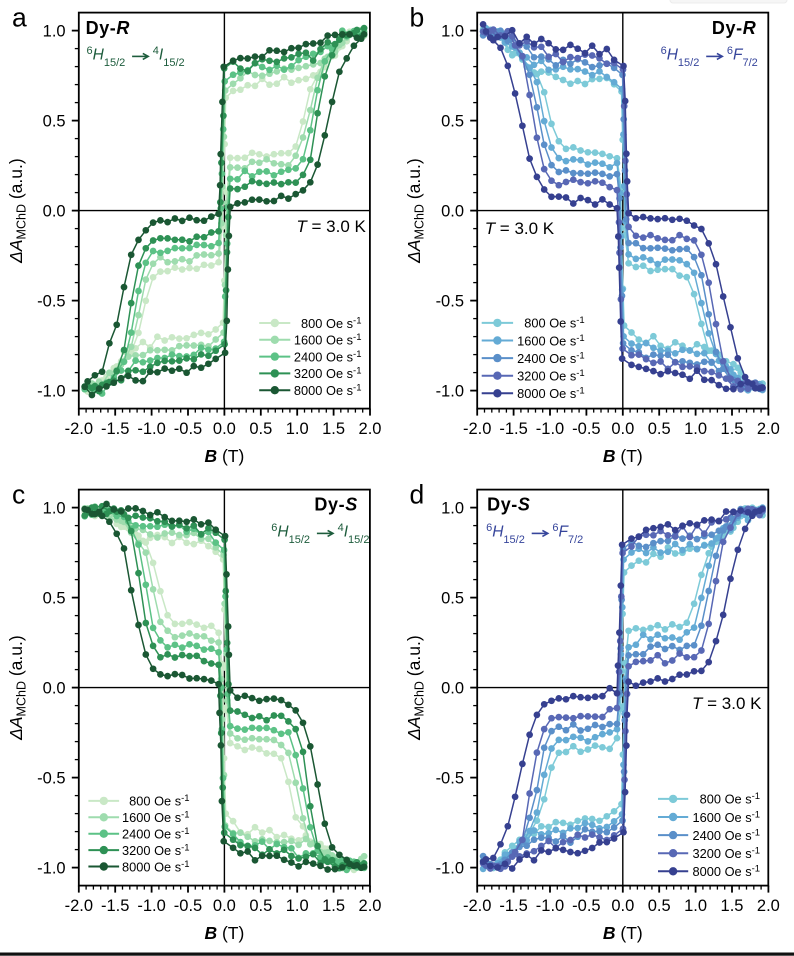 Image resolution: width=794 pixels, height=956 pixels. Describe the element at coordinates (18, 494) in the screenshot. I see `svg-text: c` at that location.